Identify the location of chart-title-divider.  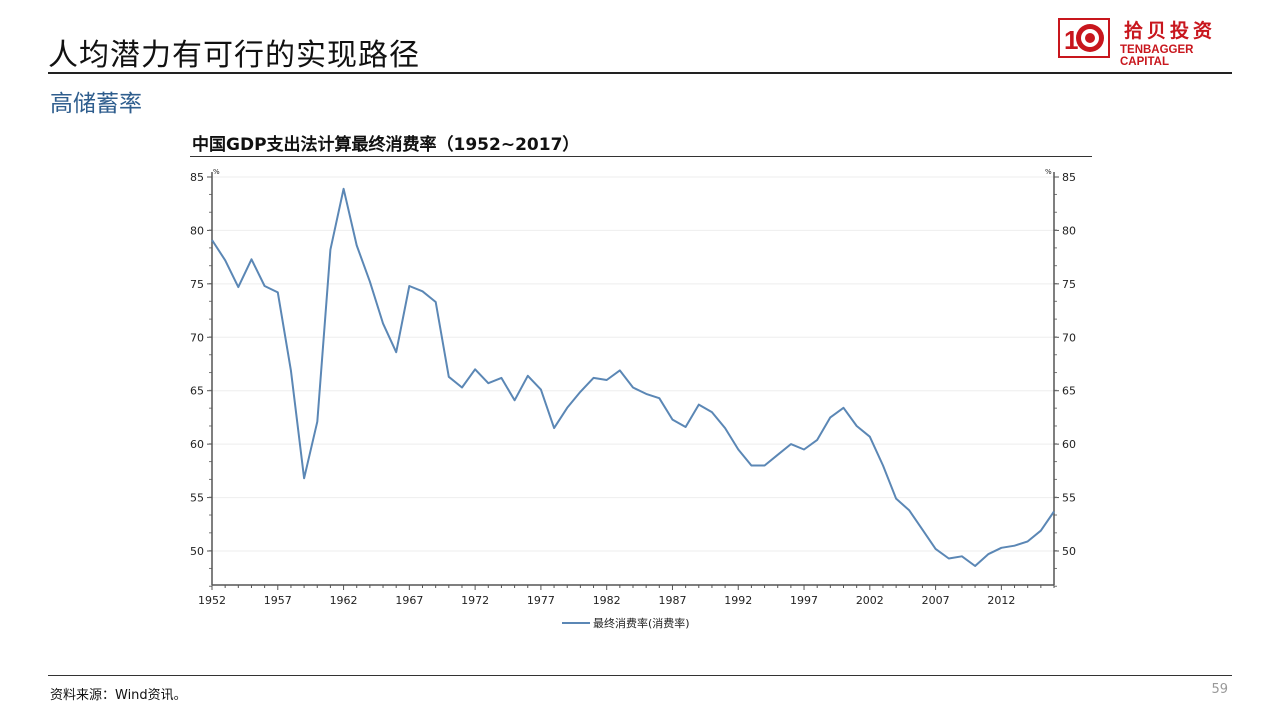
(641, 156).